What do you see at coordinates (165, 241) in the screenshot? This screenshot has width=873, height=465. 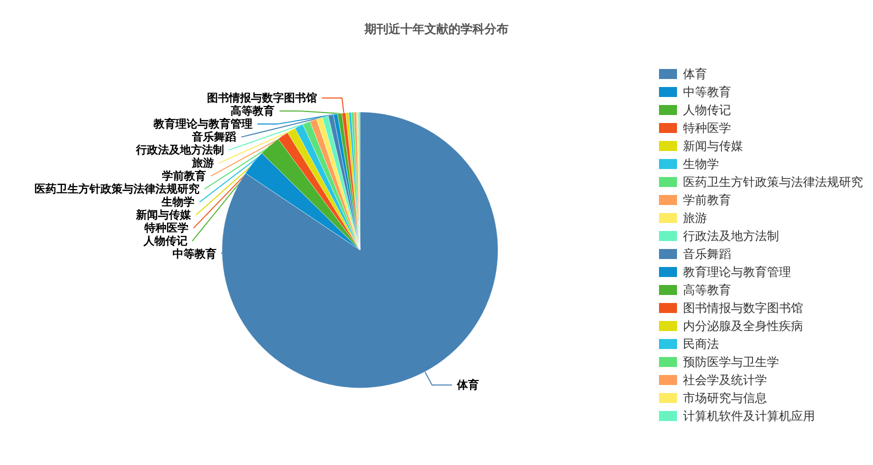 I see `slice-label: 人物传记` at bounding box center [165, 241].